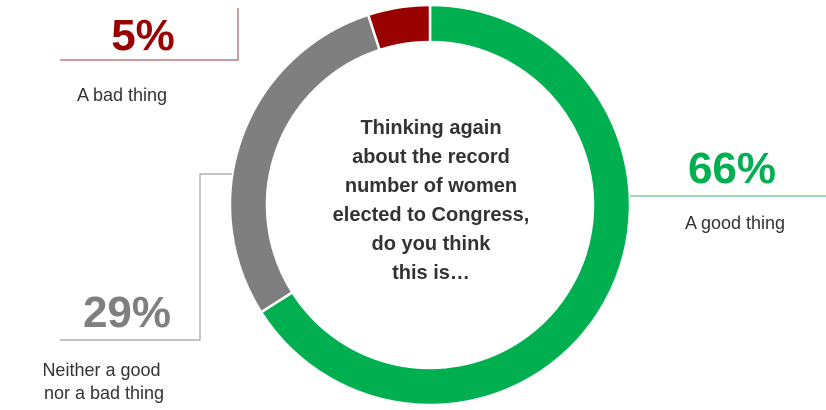 Image resolution: width=826 pixels, height=410 pixels. What do you see at coordinates (399, 27) in the screenshot?
I see `slice-bad` at bounding box center [399, 27].